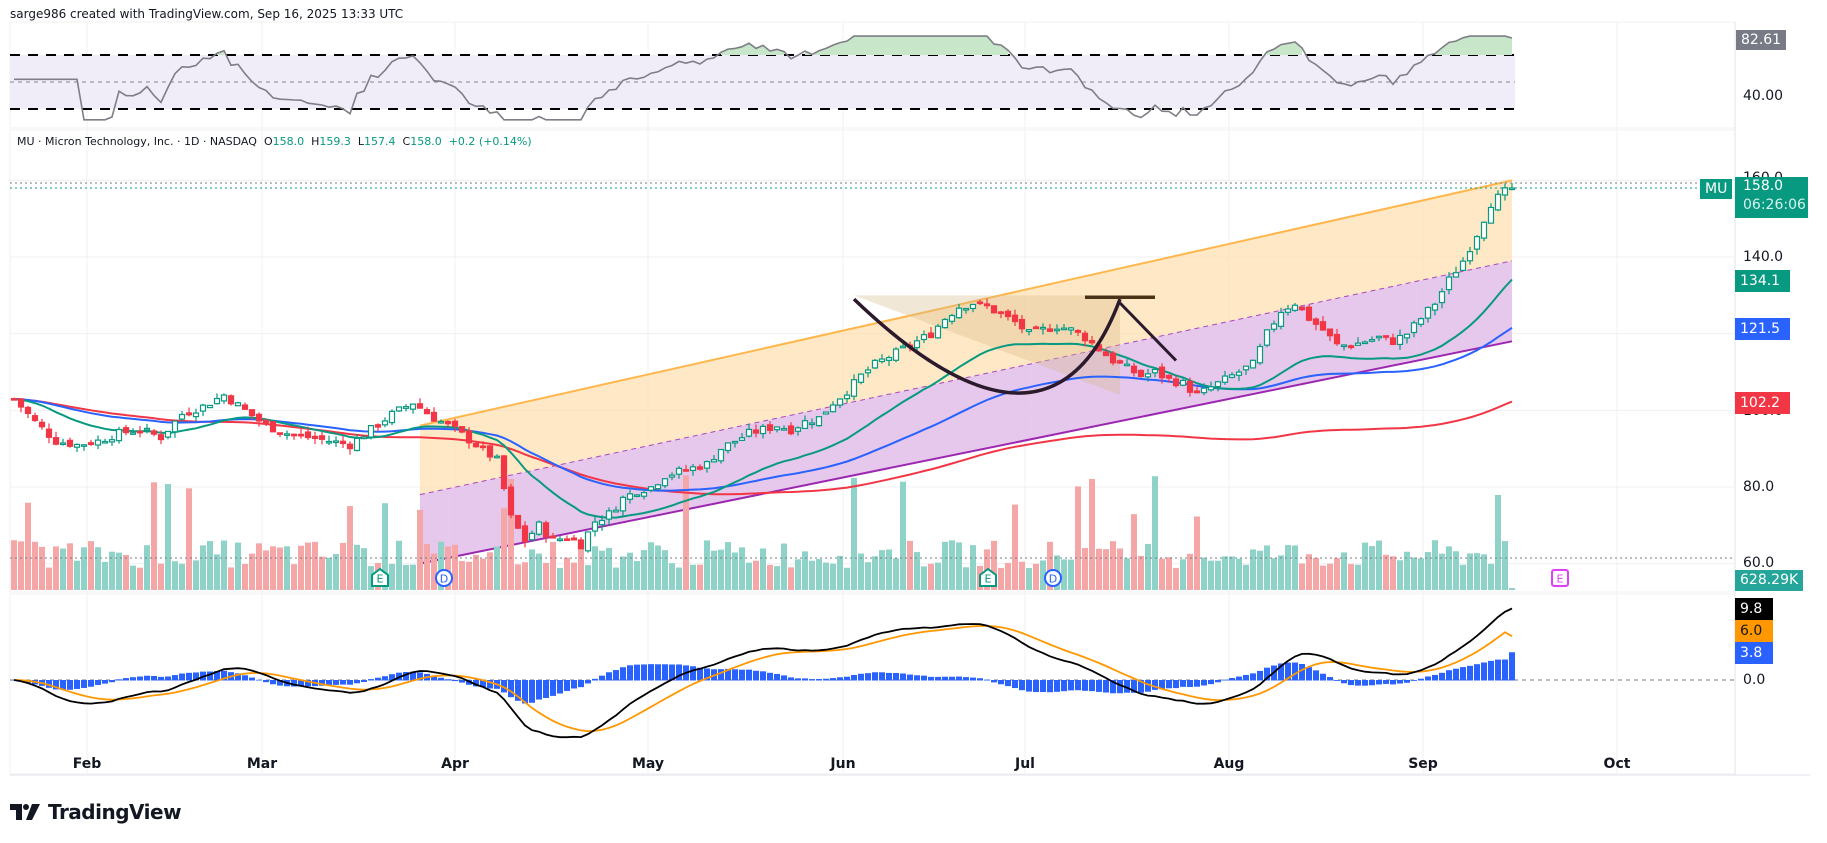  What do you see at coordinates (1284, 48) in the screenshot?
I see `rsi-overbought-fill` at bounding box center [1284, 48].